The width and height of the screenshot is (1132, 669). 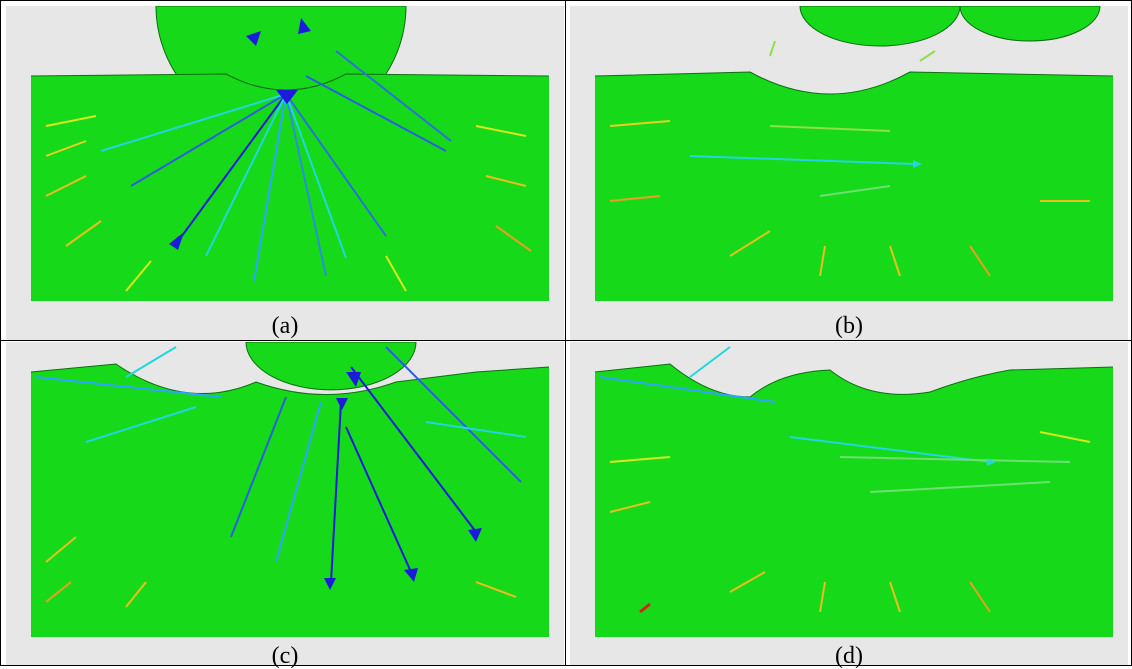 What do you see at coordinates (849, 656) in the screenshot?
I see `caption-d: (d)` at bounding box center [849, 656].